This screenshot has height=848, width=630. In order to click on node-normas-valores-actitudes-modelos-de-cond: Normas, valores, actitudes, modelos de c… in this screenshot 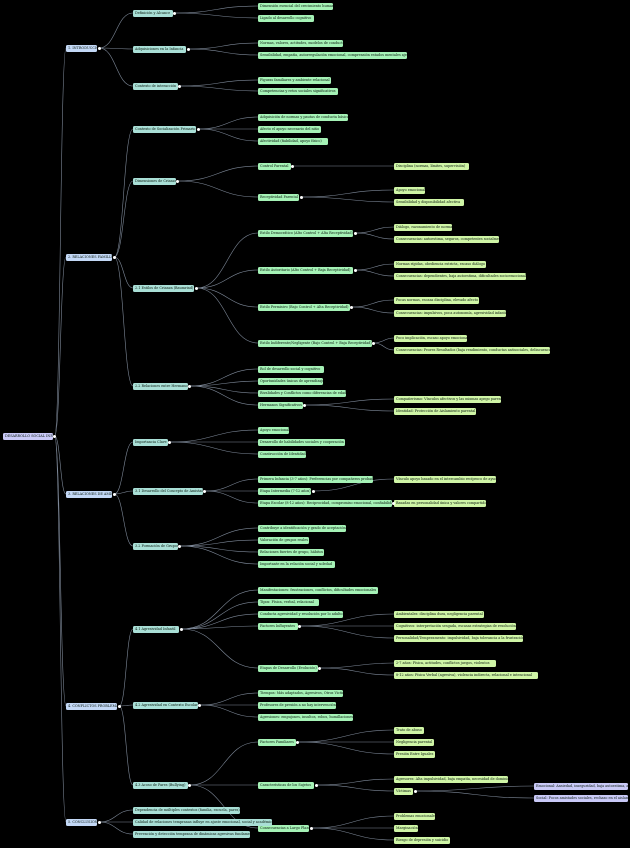, I will do `click(300, 43)`.